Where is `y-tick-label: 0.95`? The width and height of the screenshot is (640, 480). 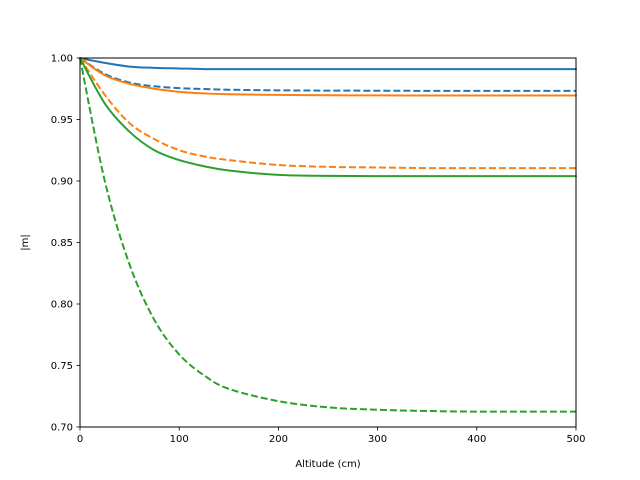 y-tick-label: 0.95 is located at coordinates (62, 120).